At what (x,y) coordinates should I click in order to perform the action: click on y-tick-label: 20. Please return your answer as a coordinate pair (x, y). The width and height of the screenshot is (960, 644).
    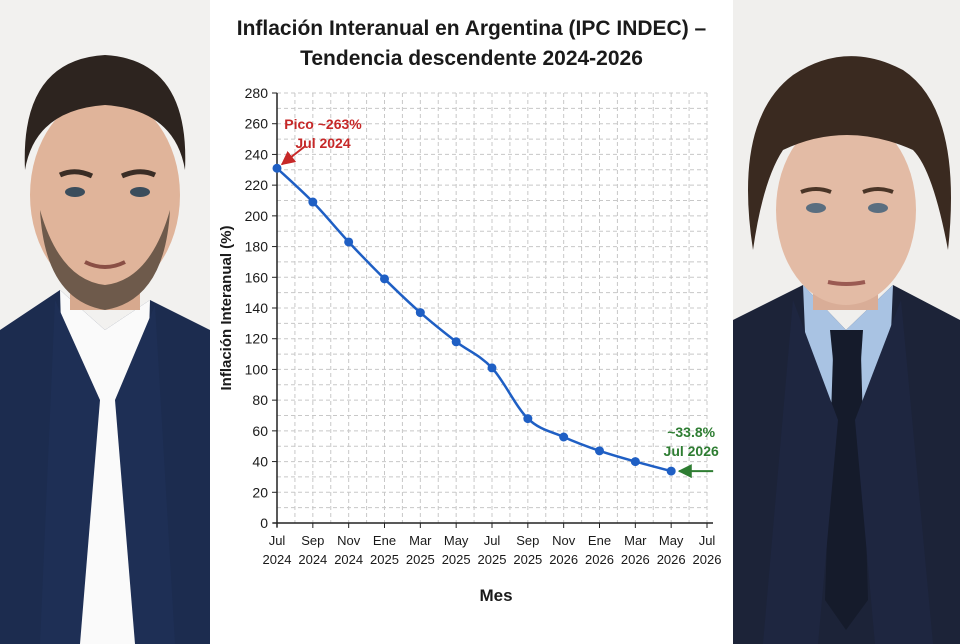
    Looking at the image, I should click on (260, 492).